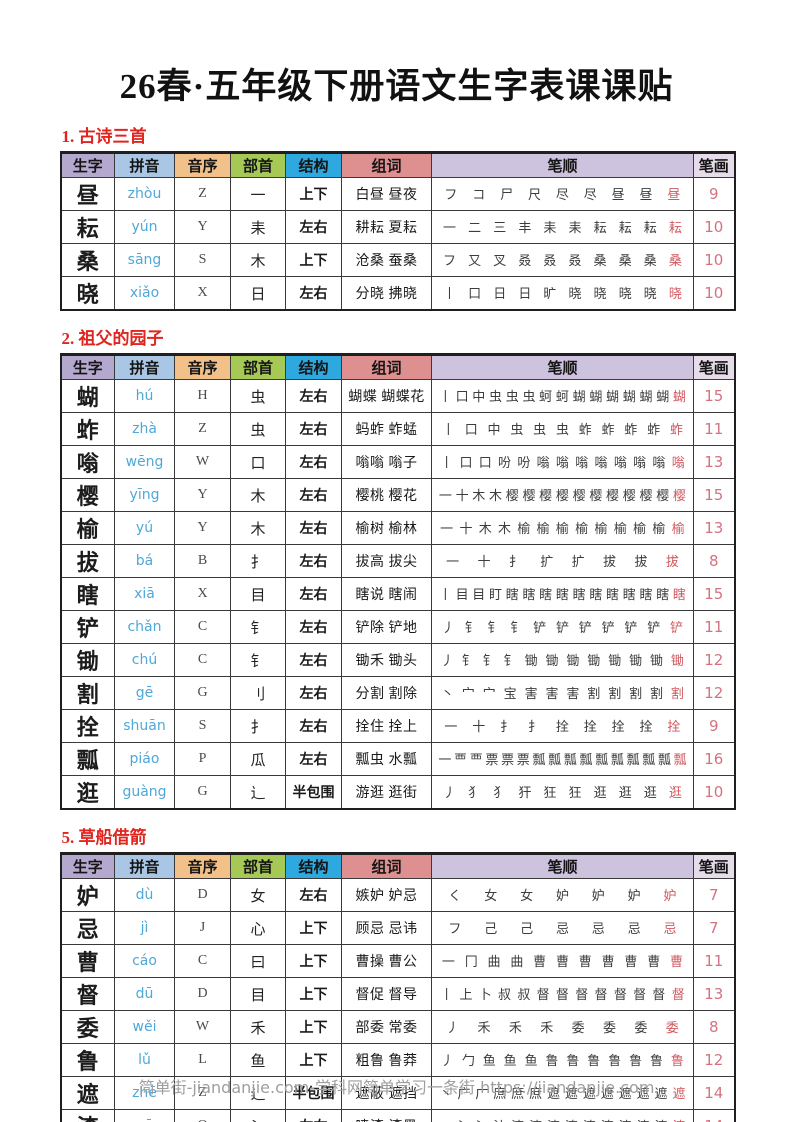 This screenshot has width=793, height=1122. Describe the element at coordinates (562, 367) in the screenshot. I see `column-header: 笔顺` at that location.